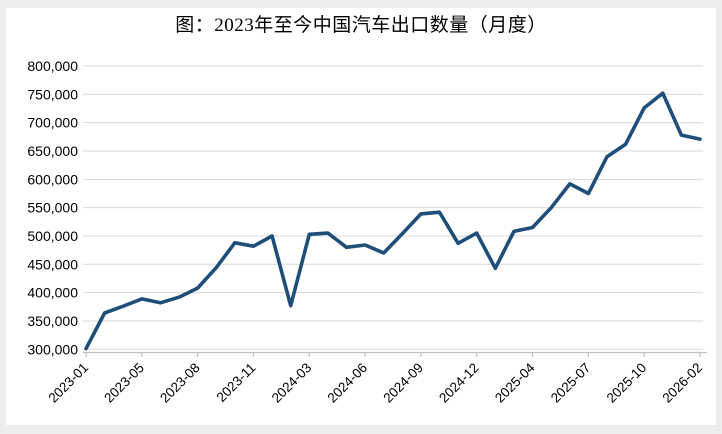  I want to click on chart-title: 图：2023年至今中国汽车出口数量（月度）, so click(361, 25).